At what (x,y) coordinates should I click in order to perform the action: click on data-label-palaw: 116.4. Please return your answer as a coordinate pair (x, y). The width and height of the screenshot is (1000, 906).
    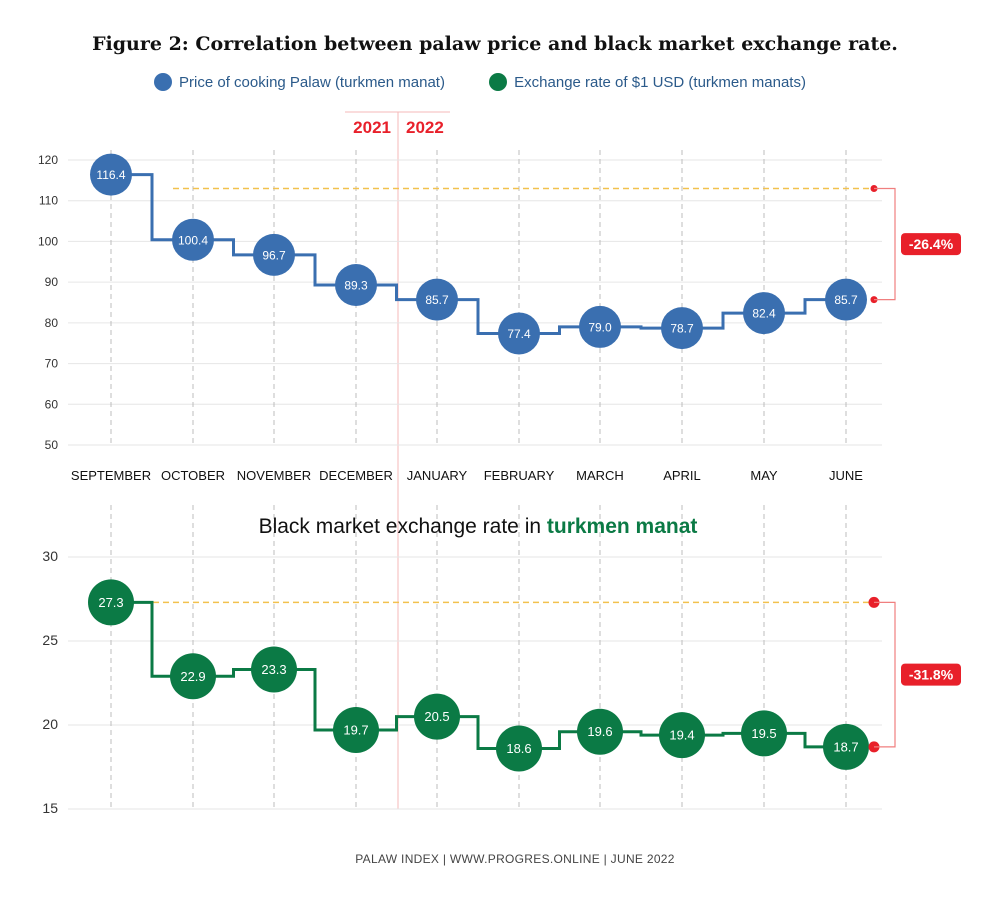
    Looking at the image, I should click on (110, 175).